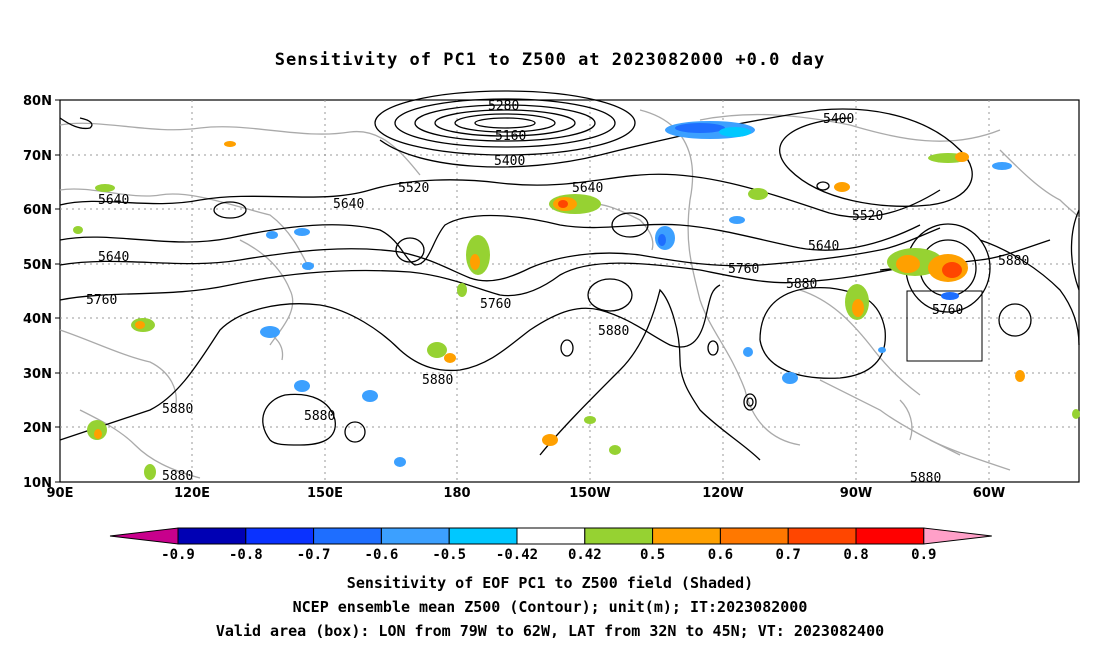 The width and height of the screenshot is (1100, 650). What do you see at coordinates (585, 555) in the screenshot?
I see `colorbar-tick-label: 0.42` at bounding box center [585, 555].